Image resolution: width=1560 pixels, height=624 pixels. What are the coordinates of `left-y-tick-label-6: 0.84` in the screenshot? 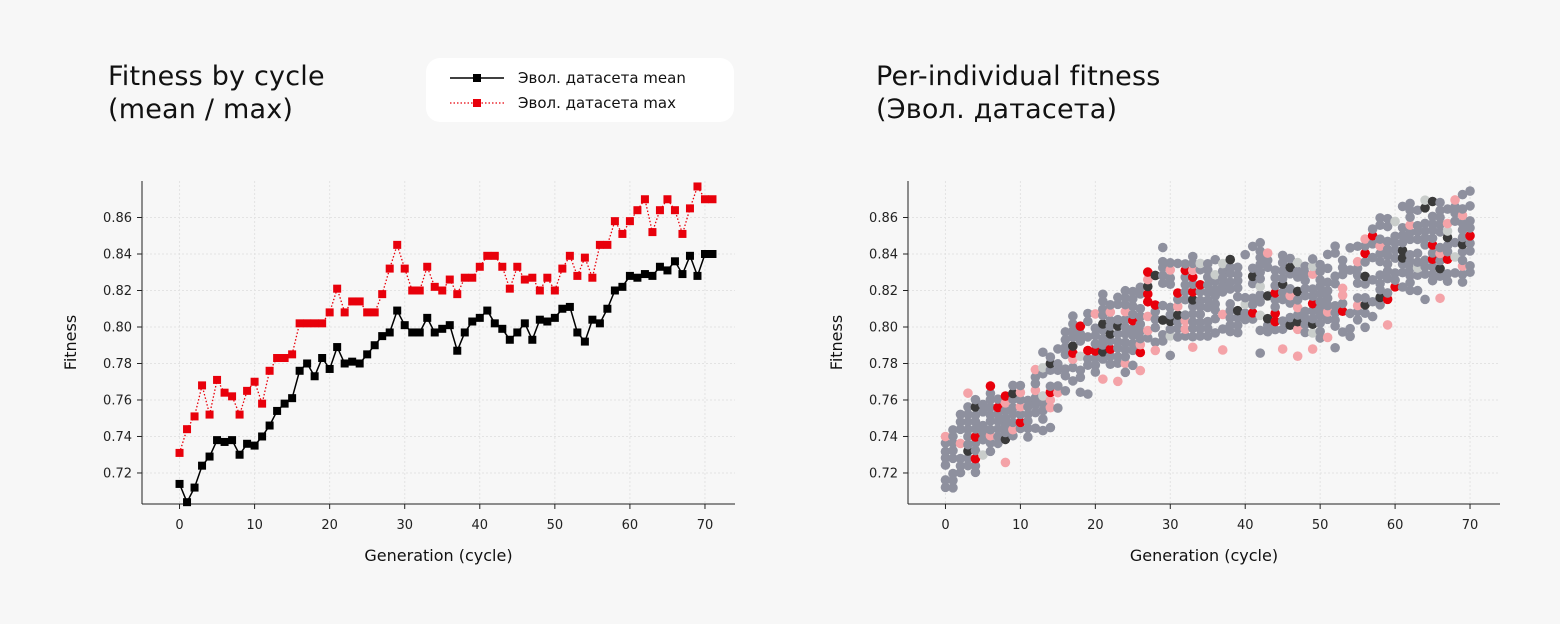 It's located at (117, 254).